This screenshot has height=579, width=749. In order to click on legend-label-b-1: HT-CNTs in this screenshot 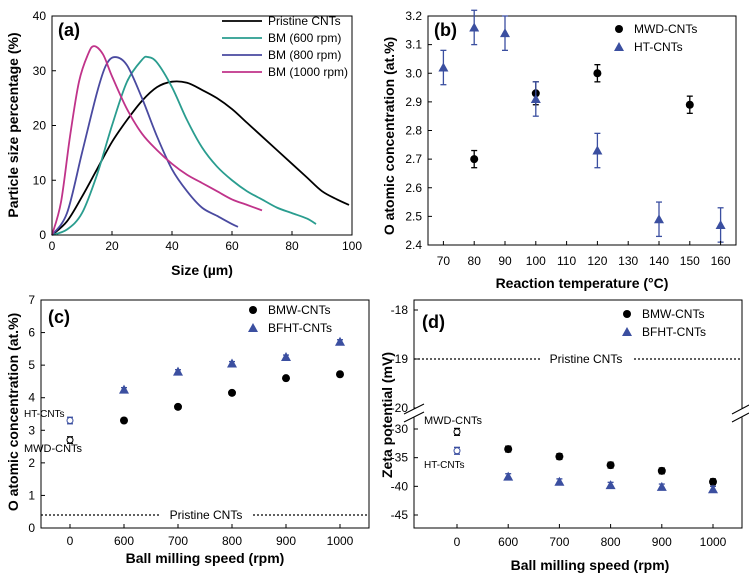, I will do `click(658, 47)`.